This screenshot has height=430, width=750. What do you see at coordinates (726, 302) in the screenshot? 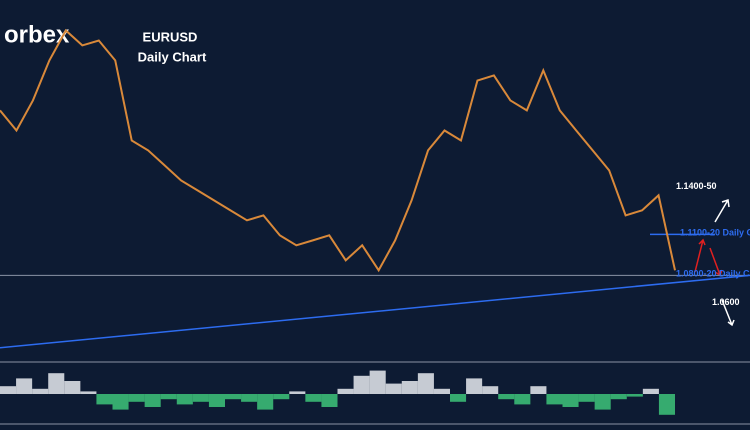
I see `annotation: 1.0600` at bounding box center [726, 302].